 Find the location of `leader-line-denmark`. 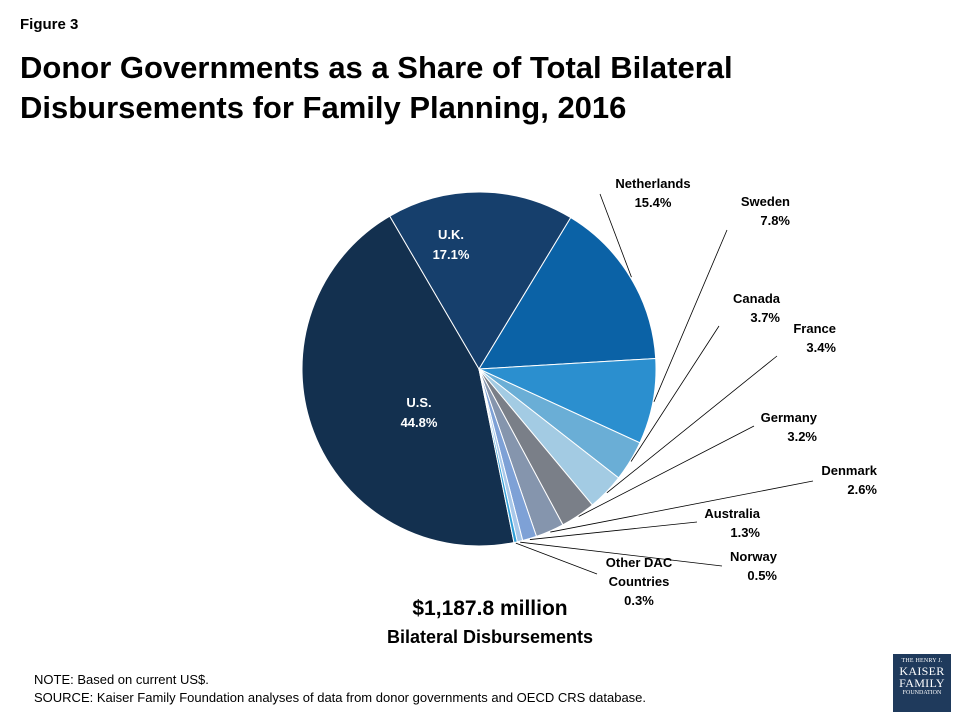

leader-line-denmark is located at coordinates (682, 506).